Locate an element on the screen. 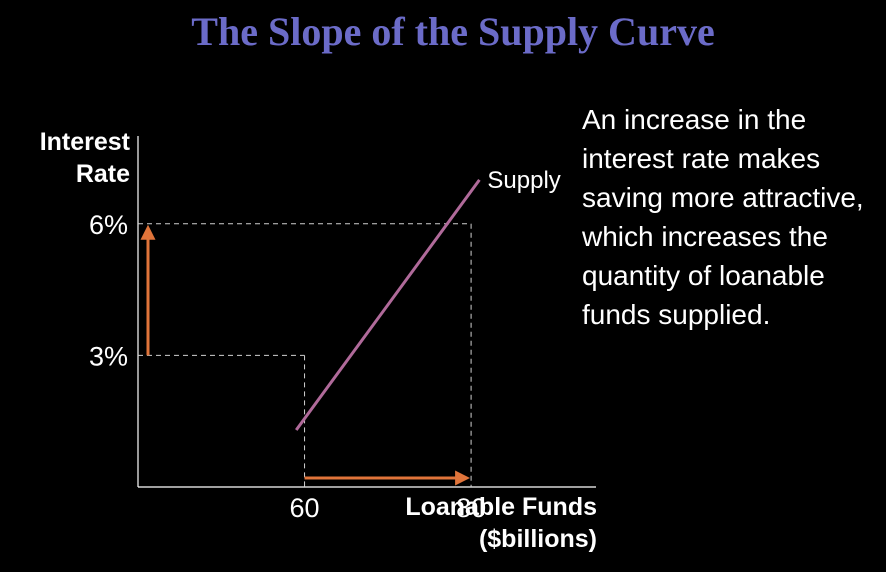 Image resolution: width=886 pixels, height=572 pixels. x-axis-label-line-2: ($billions) is located at coordinates (538, 539).